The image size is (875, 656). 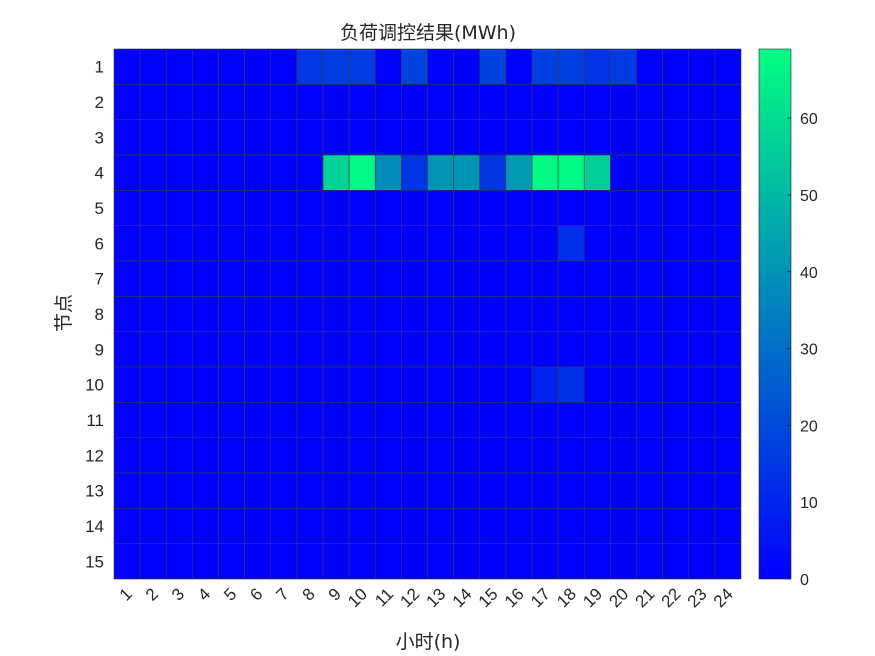 I want to click on x-tick-label: 12, so click(x=409, y=597).